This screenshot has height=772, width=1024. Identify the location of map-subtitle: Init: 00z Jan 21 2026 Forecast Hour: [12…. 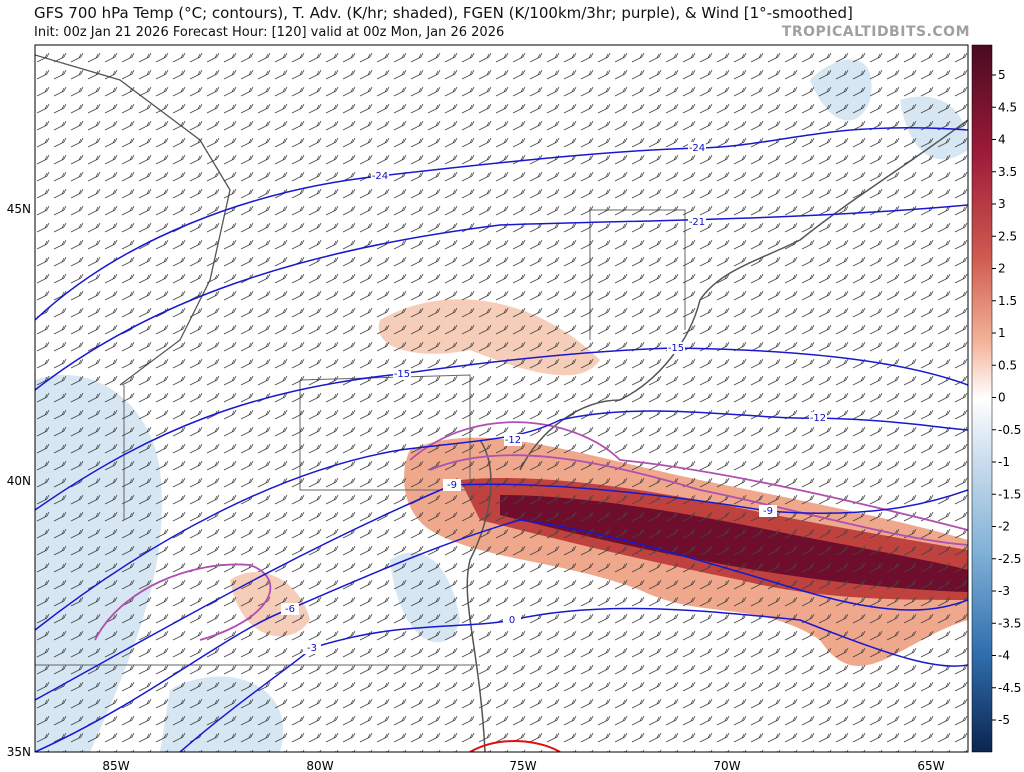
(269, 32).